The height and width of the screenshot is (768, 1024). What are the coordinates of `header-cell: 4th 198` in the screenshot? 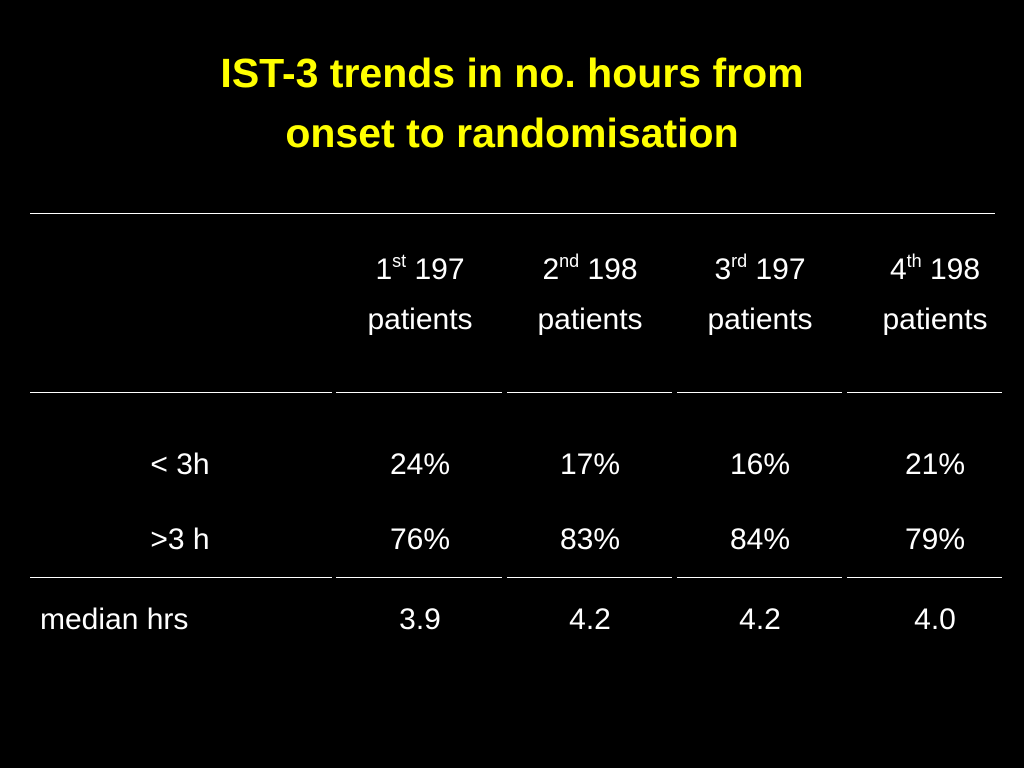 It's located at (935, 269).